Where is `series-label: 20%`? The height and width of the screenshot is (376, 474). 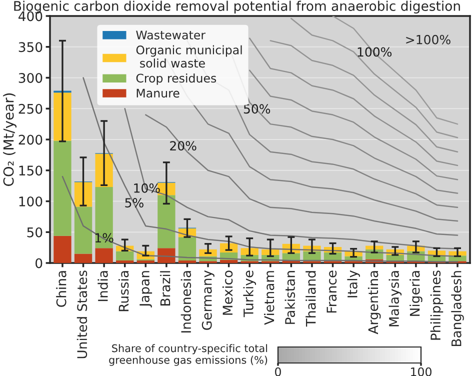
series-label: 20% is located at coordinates (183, 146).